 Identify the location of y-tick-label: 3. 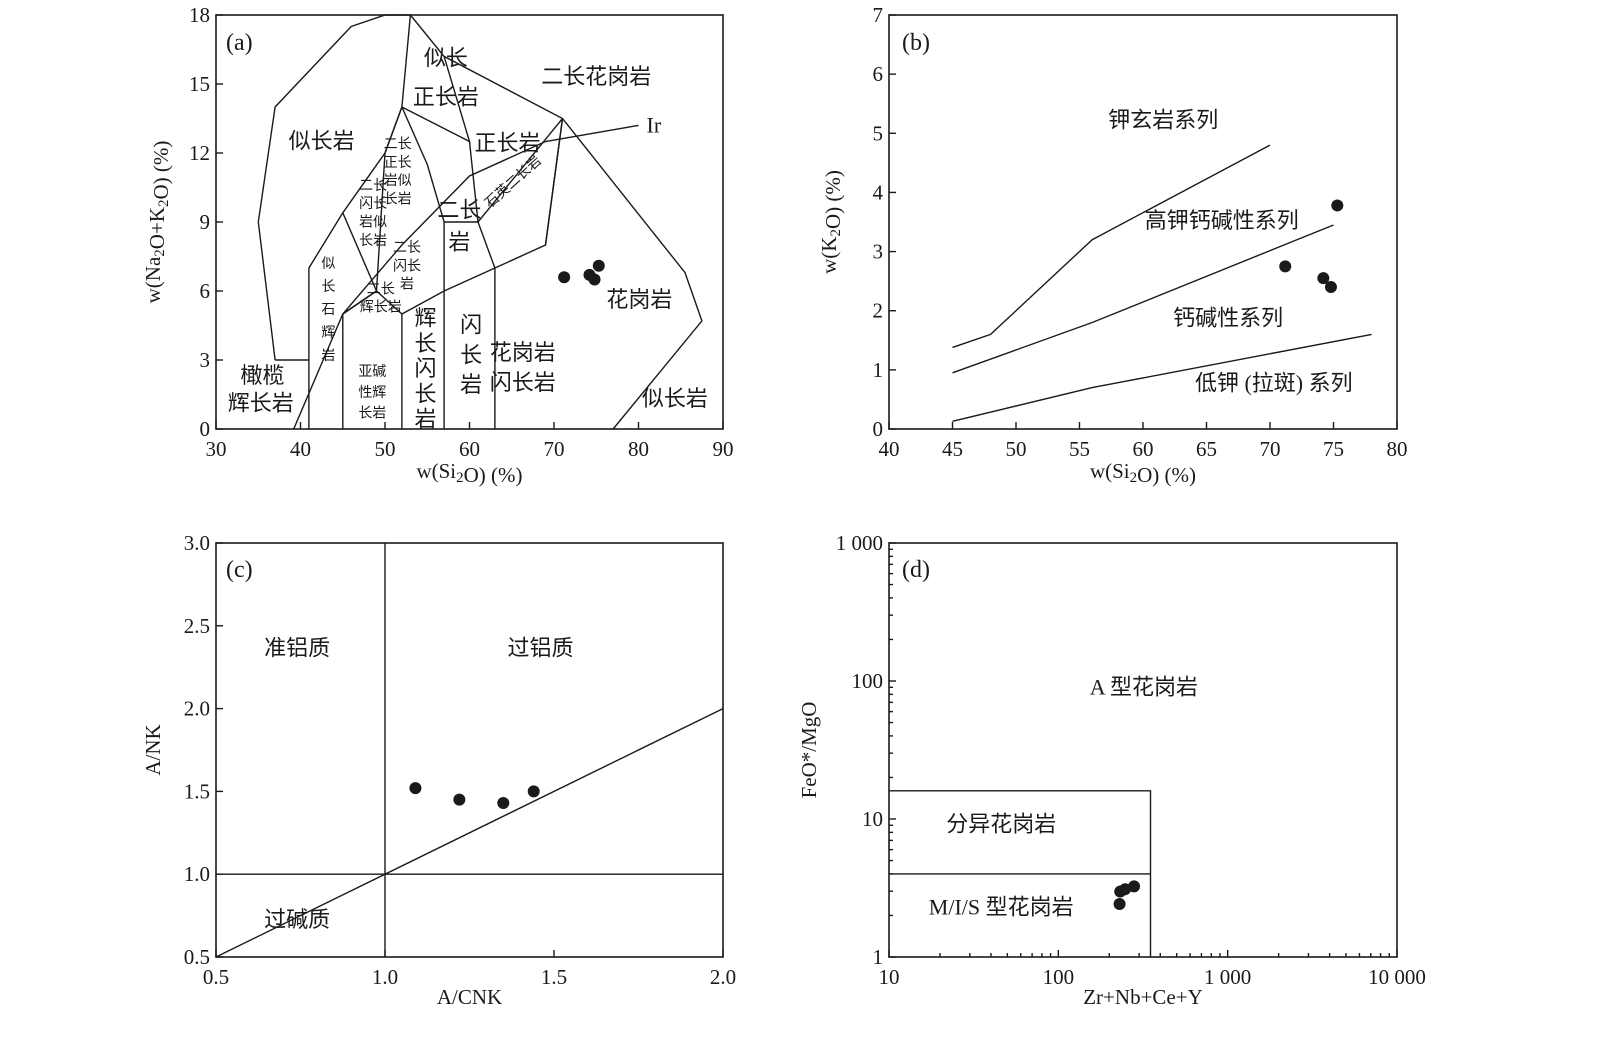
(205, 360).